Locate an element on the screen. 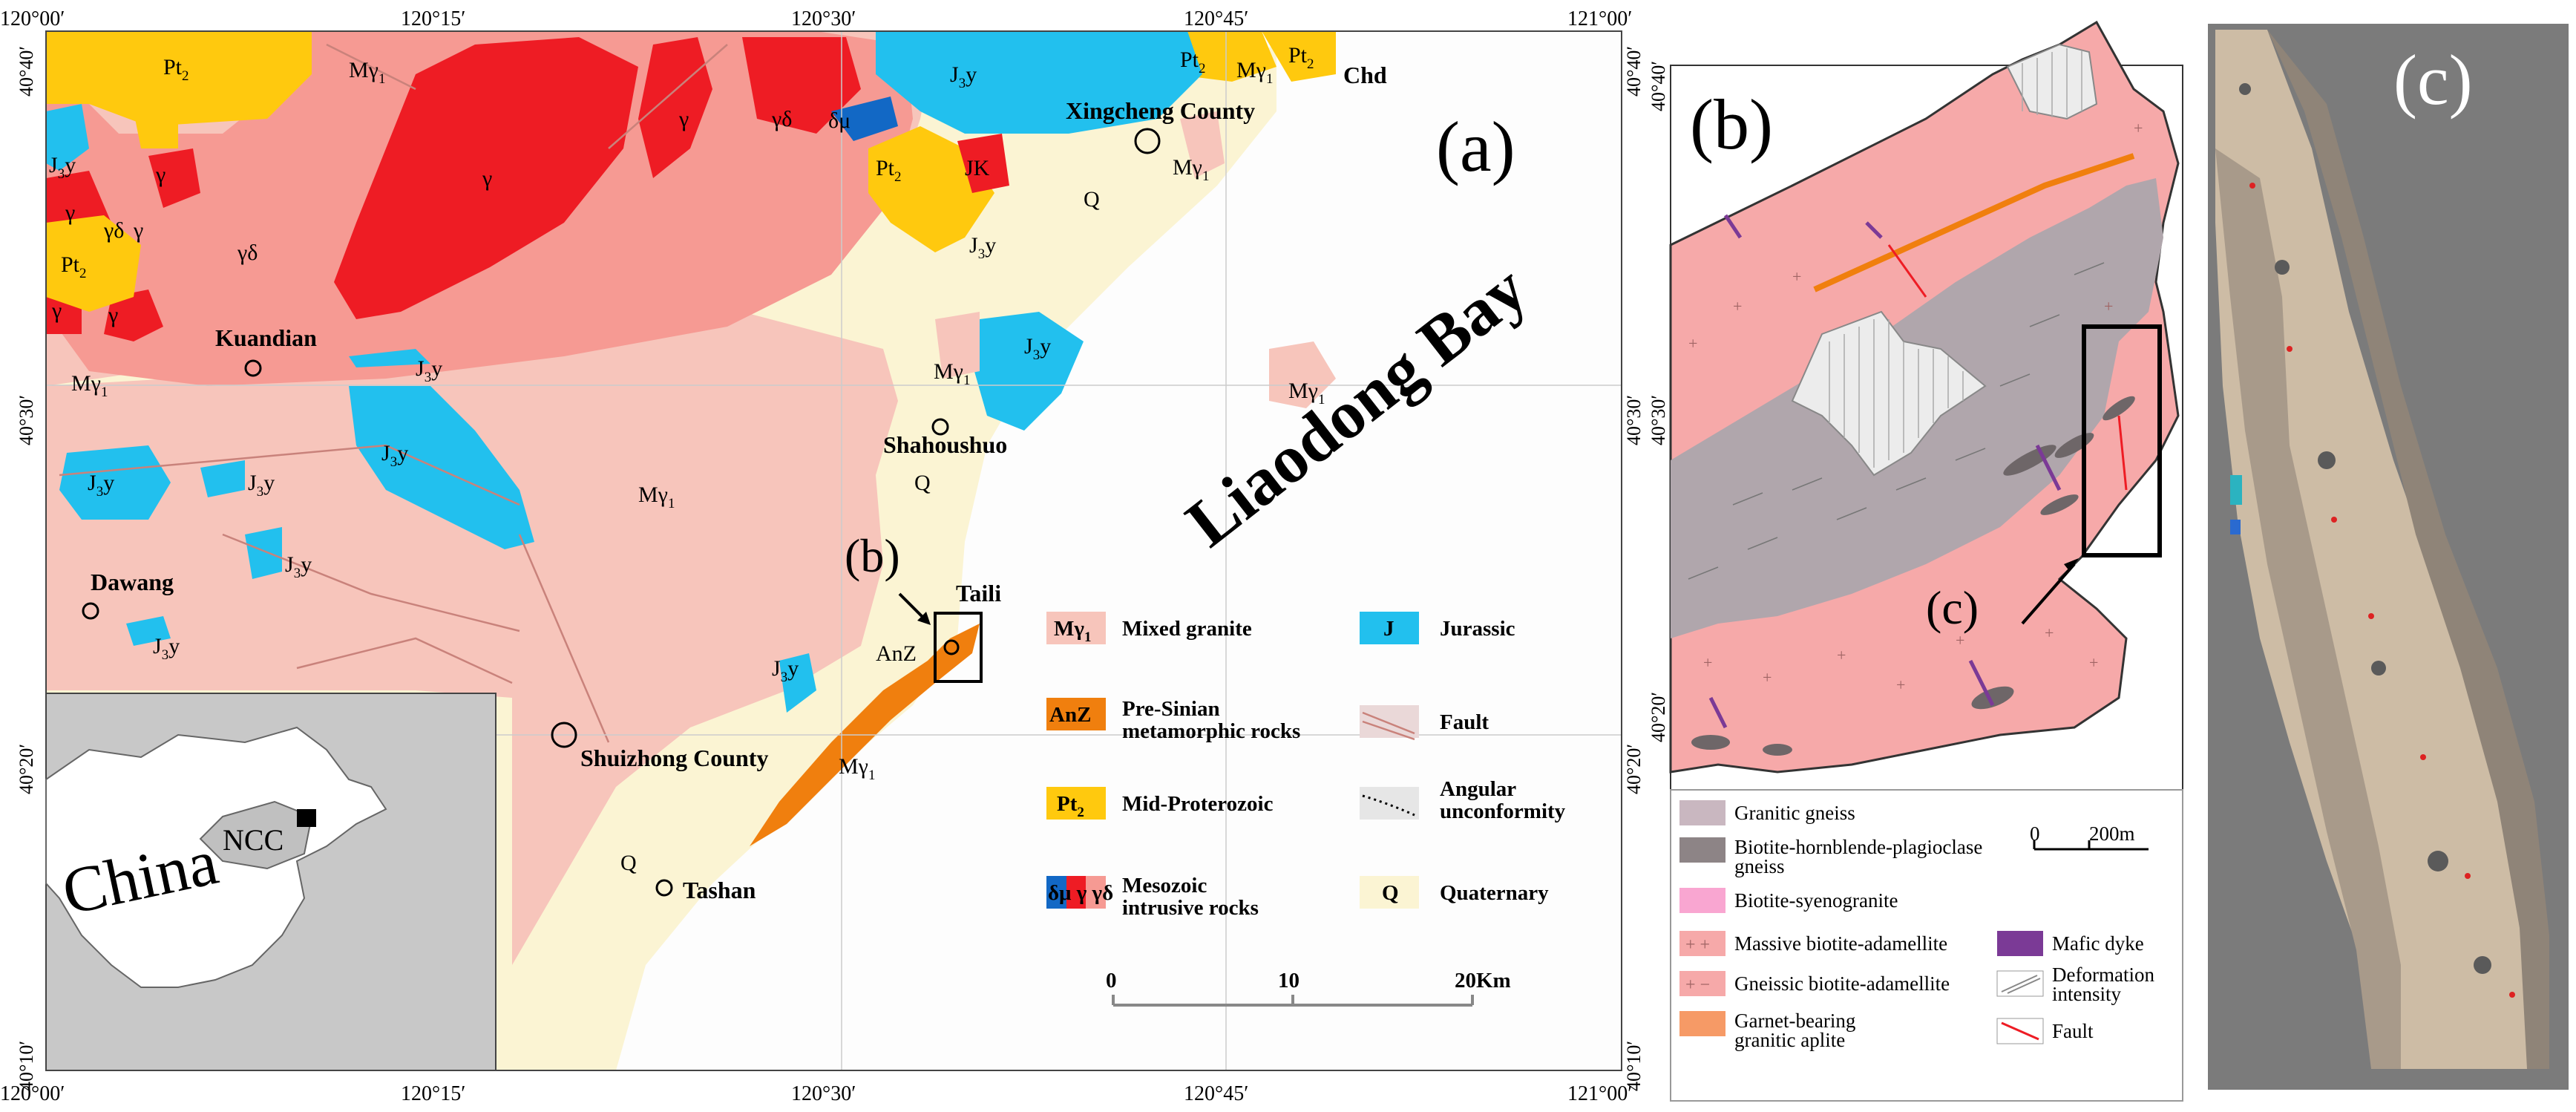 The image size is (2576, 1112). place-dawang: Dawang is located at coordinates (132, 582).